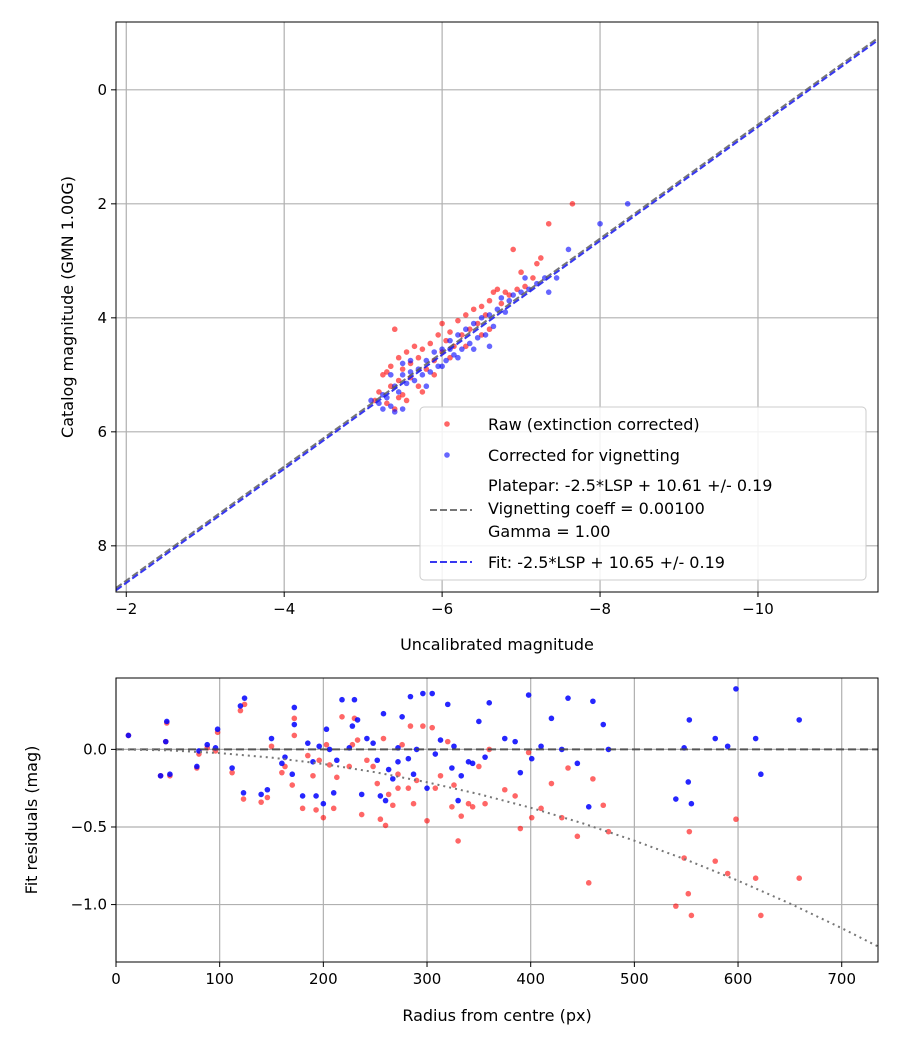  What do you see at coordinates (95, 749) in the screenshot?
I see `bottom-y-tick-label: 0.0` at bounding box center [95, 749].